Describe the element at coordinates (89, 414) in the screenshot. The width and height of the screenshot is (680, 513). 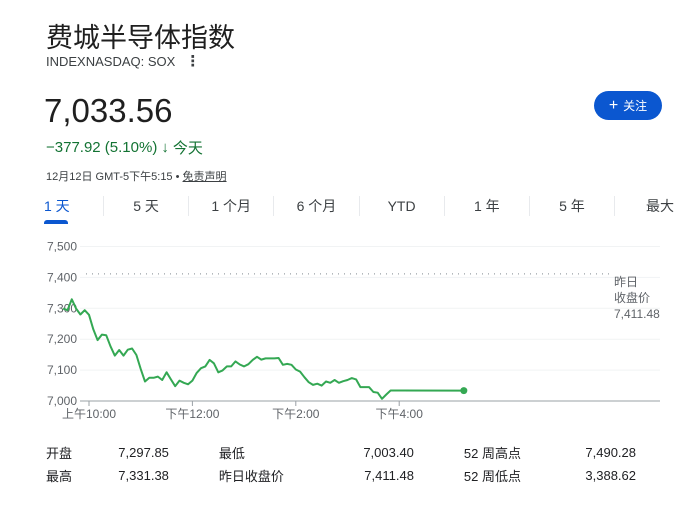
I see `x-tick-label: 上午10:00` at that location.